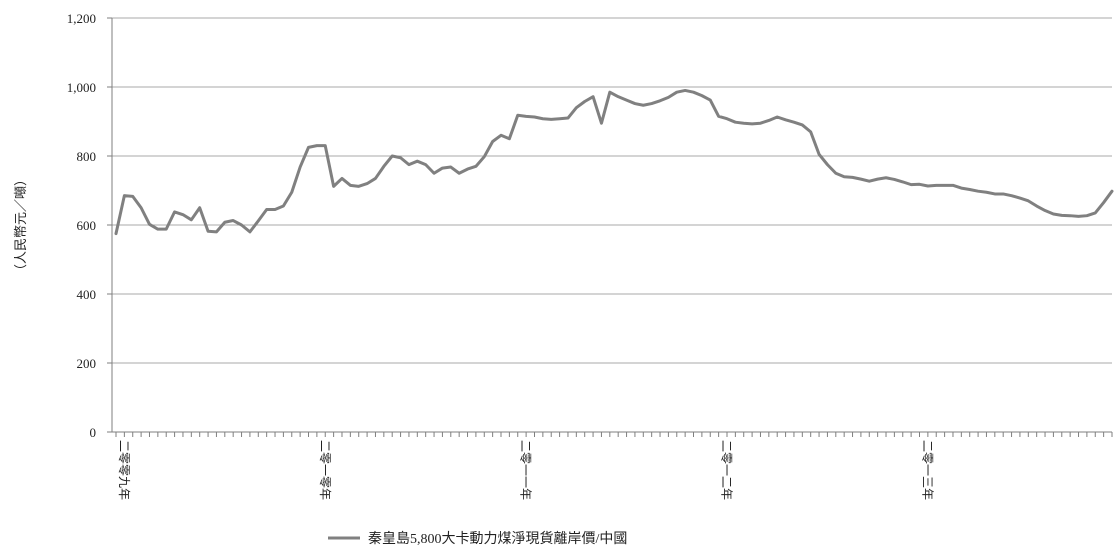  What do you see at coordinates (20, 225) in the screenshot?
I see `y-axis-label: （人民幣元／噸）` at bounding box center [20, 225].